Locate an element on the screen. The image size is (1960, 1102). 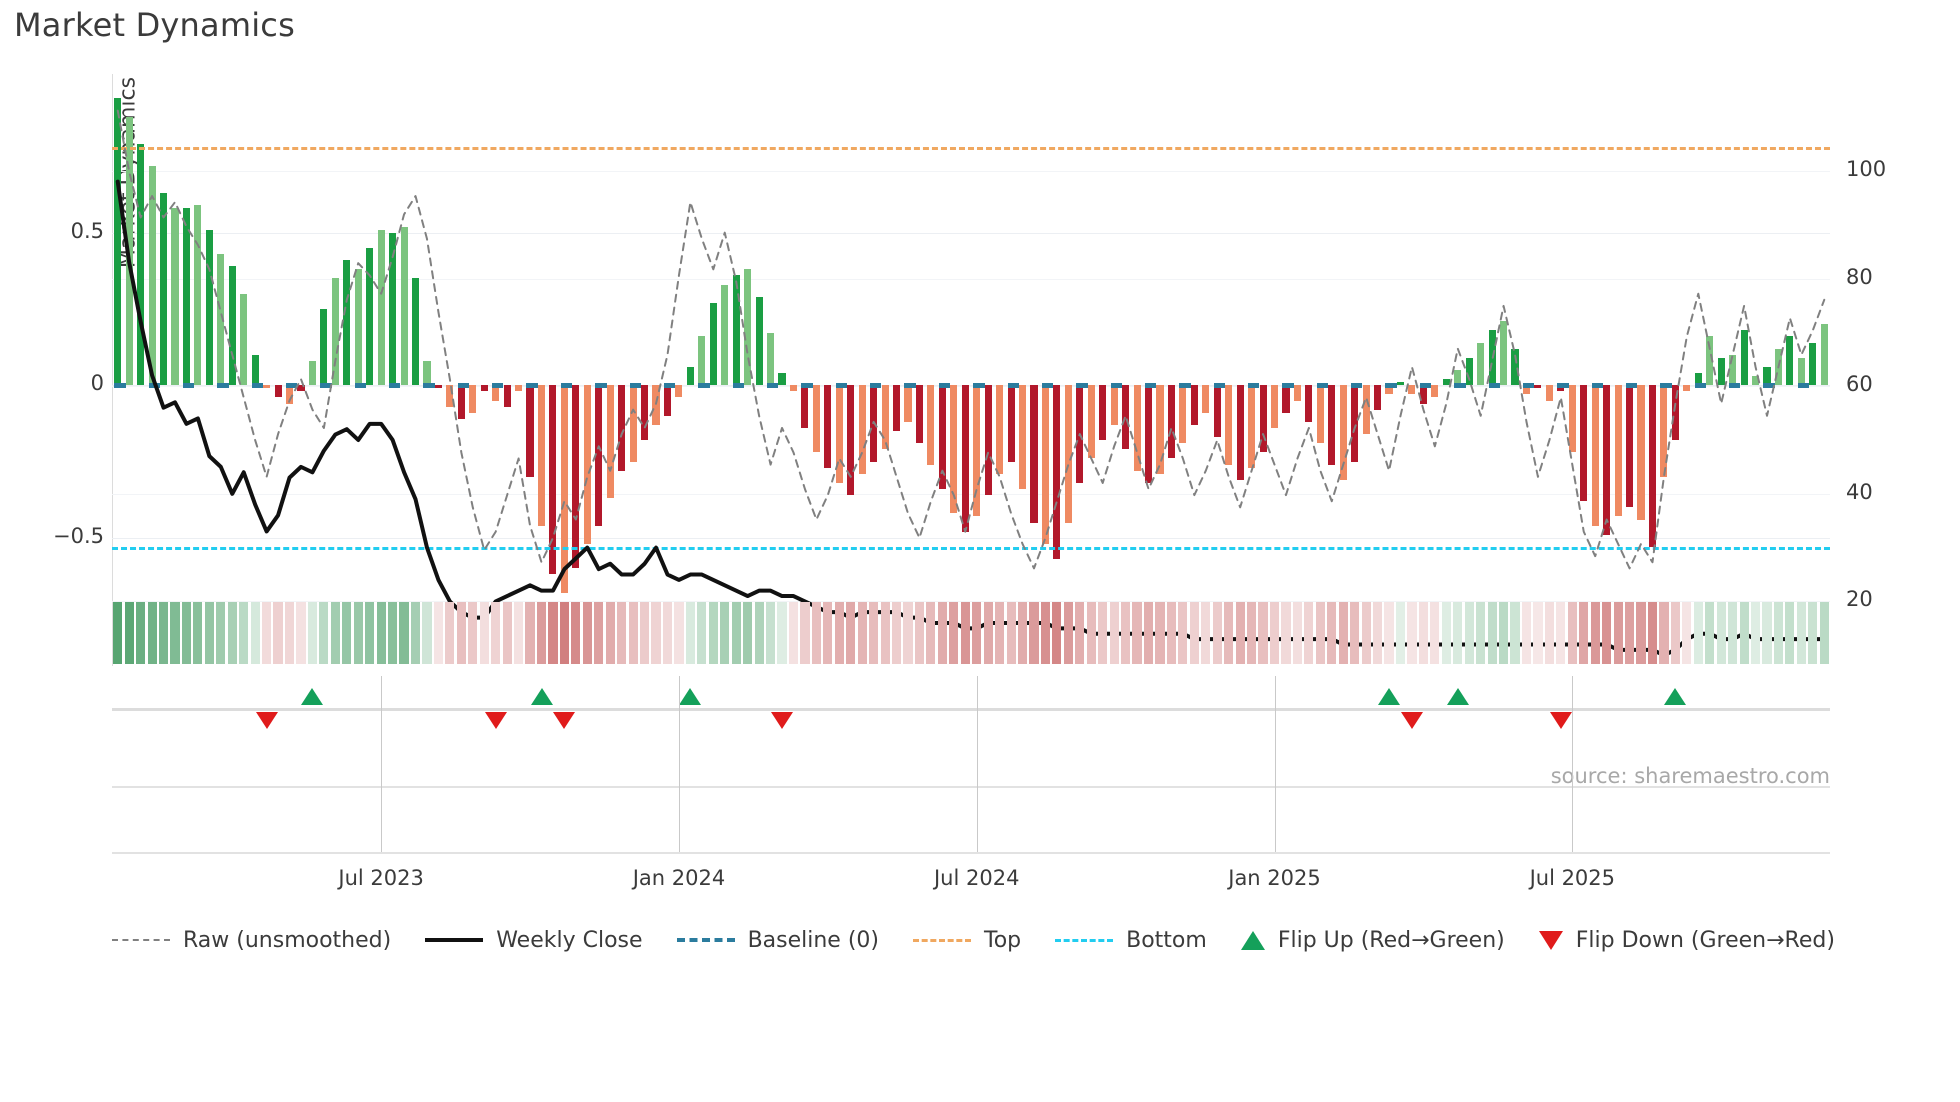
legend-item-weekly: Weekly Close is located at coordinates (534, 940).